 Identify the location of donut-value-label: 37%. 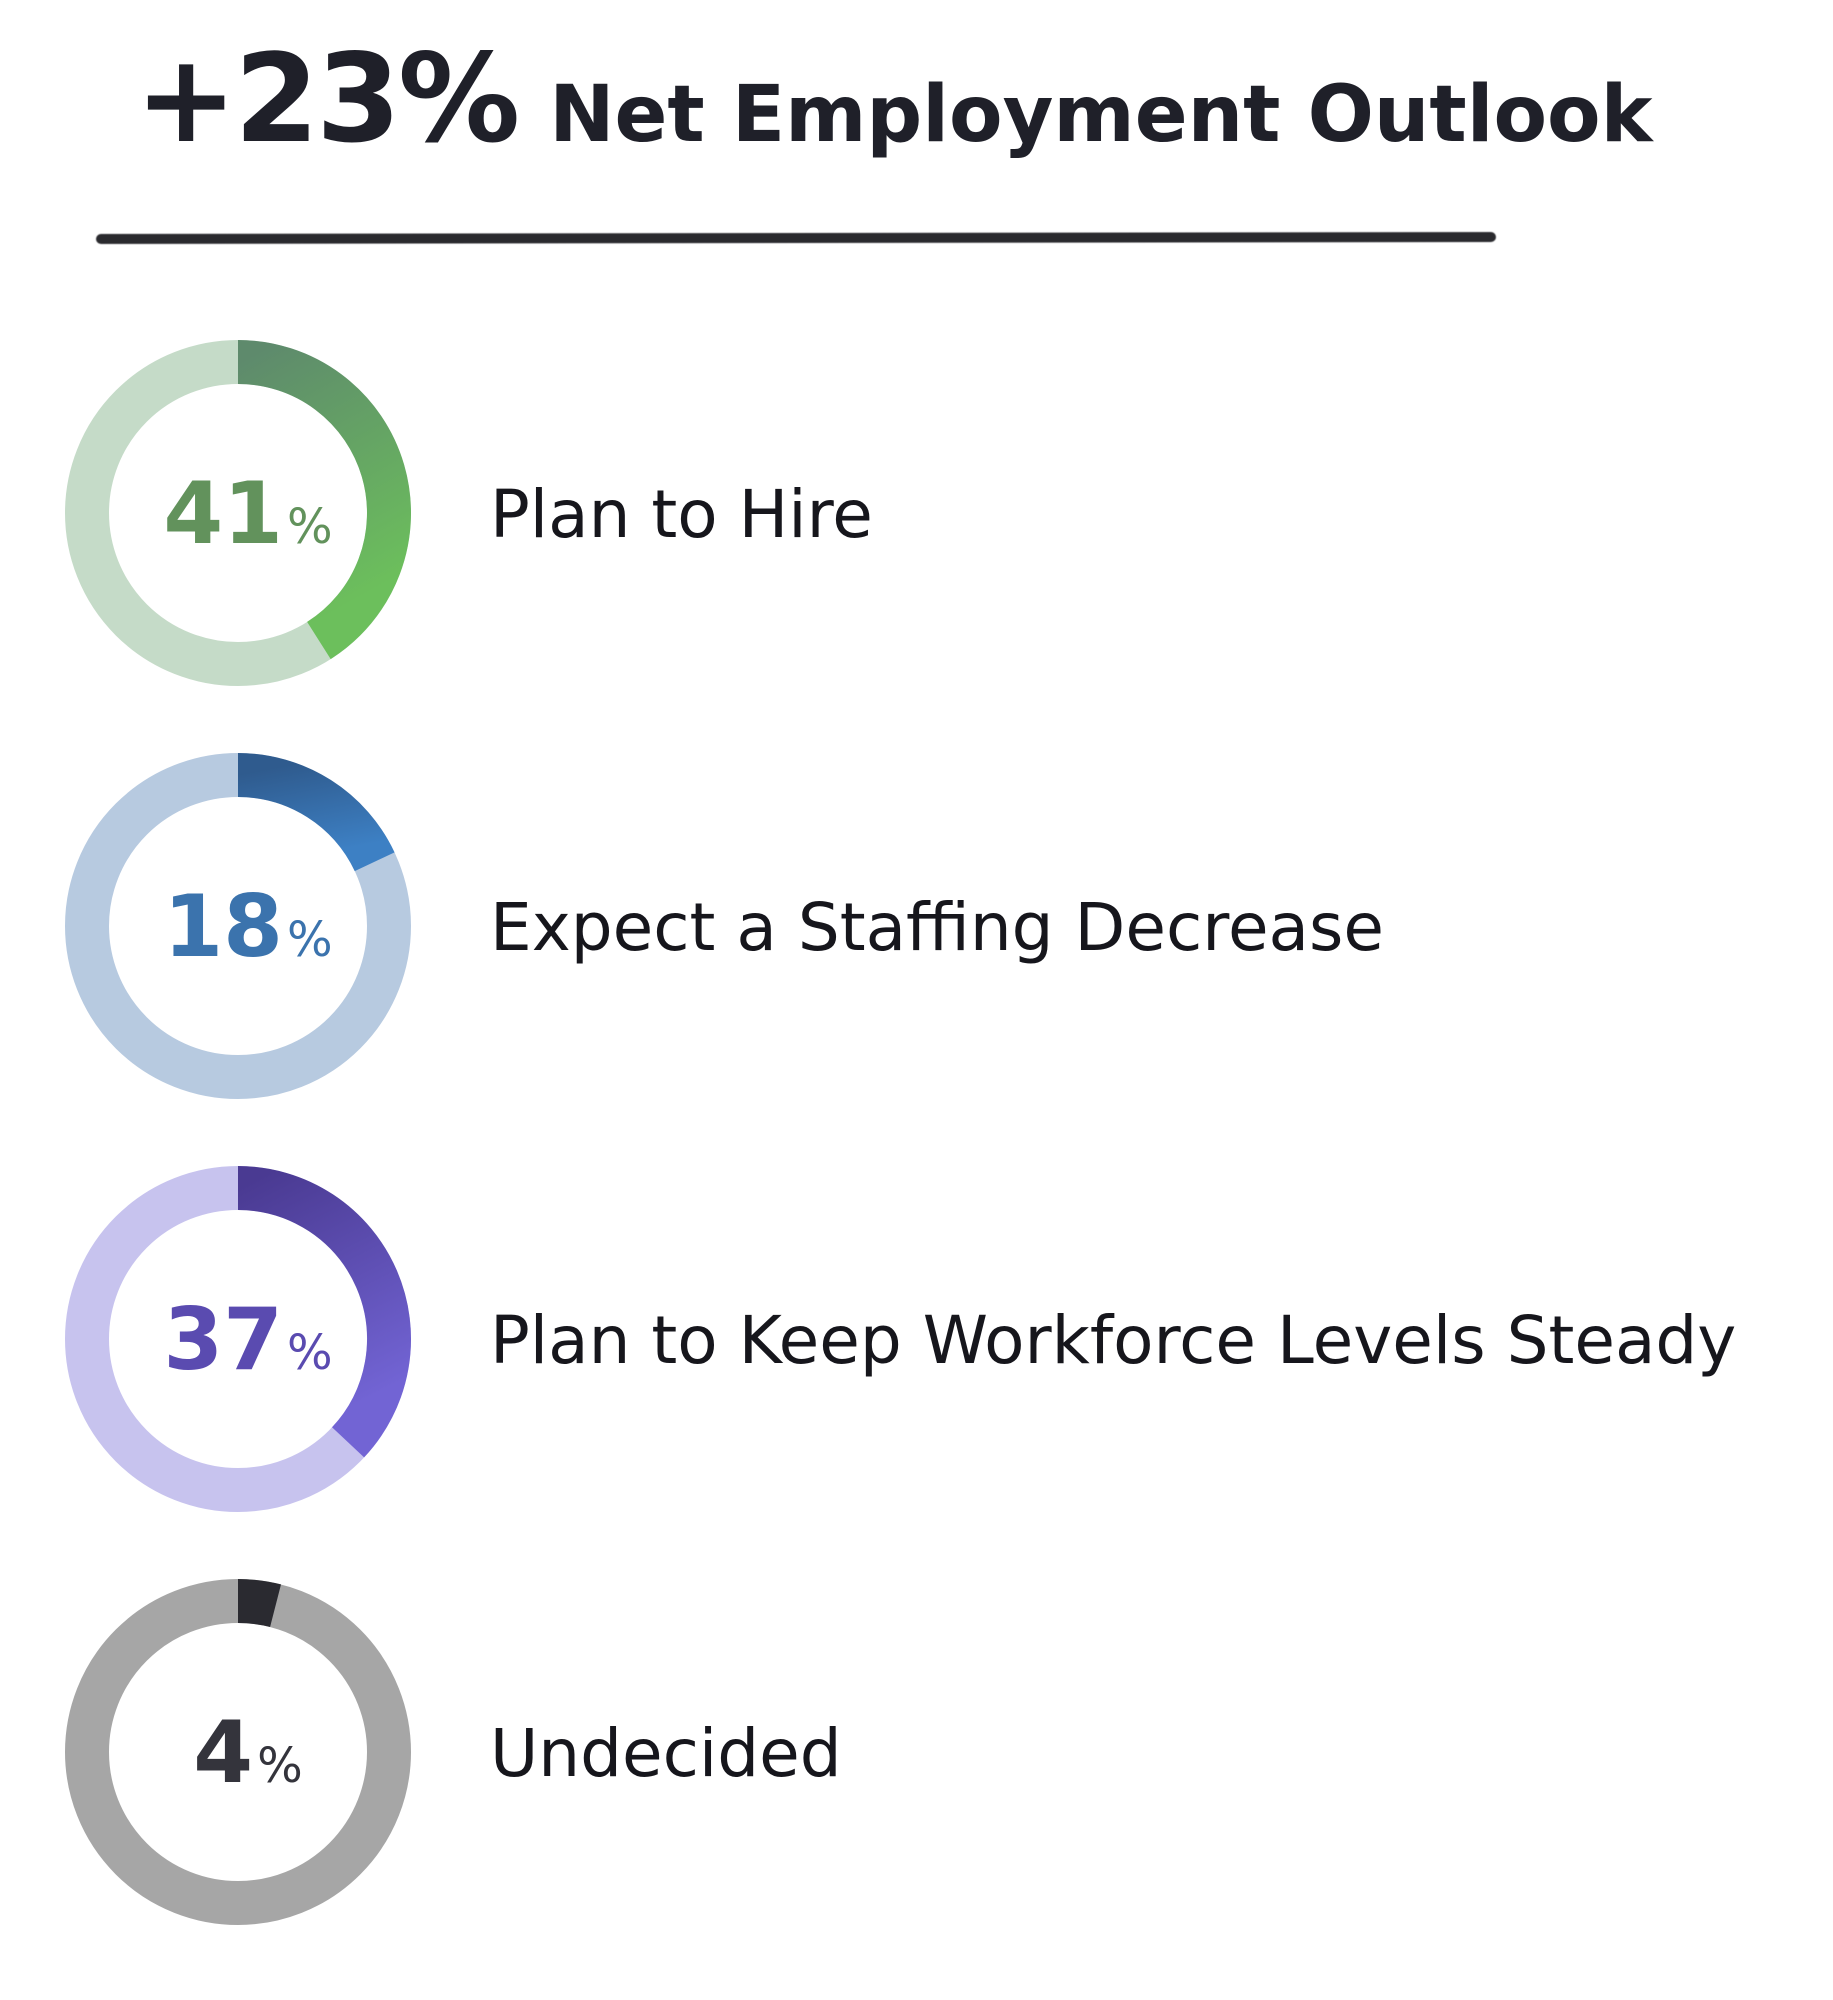
(247, 1340).